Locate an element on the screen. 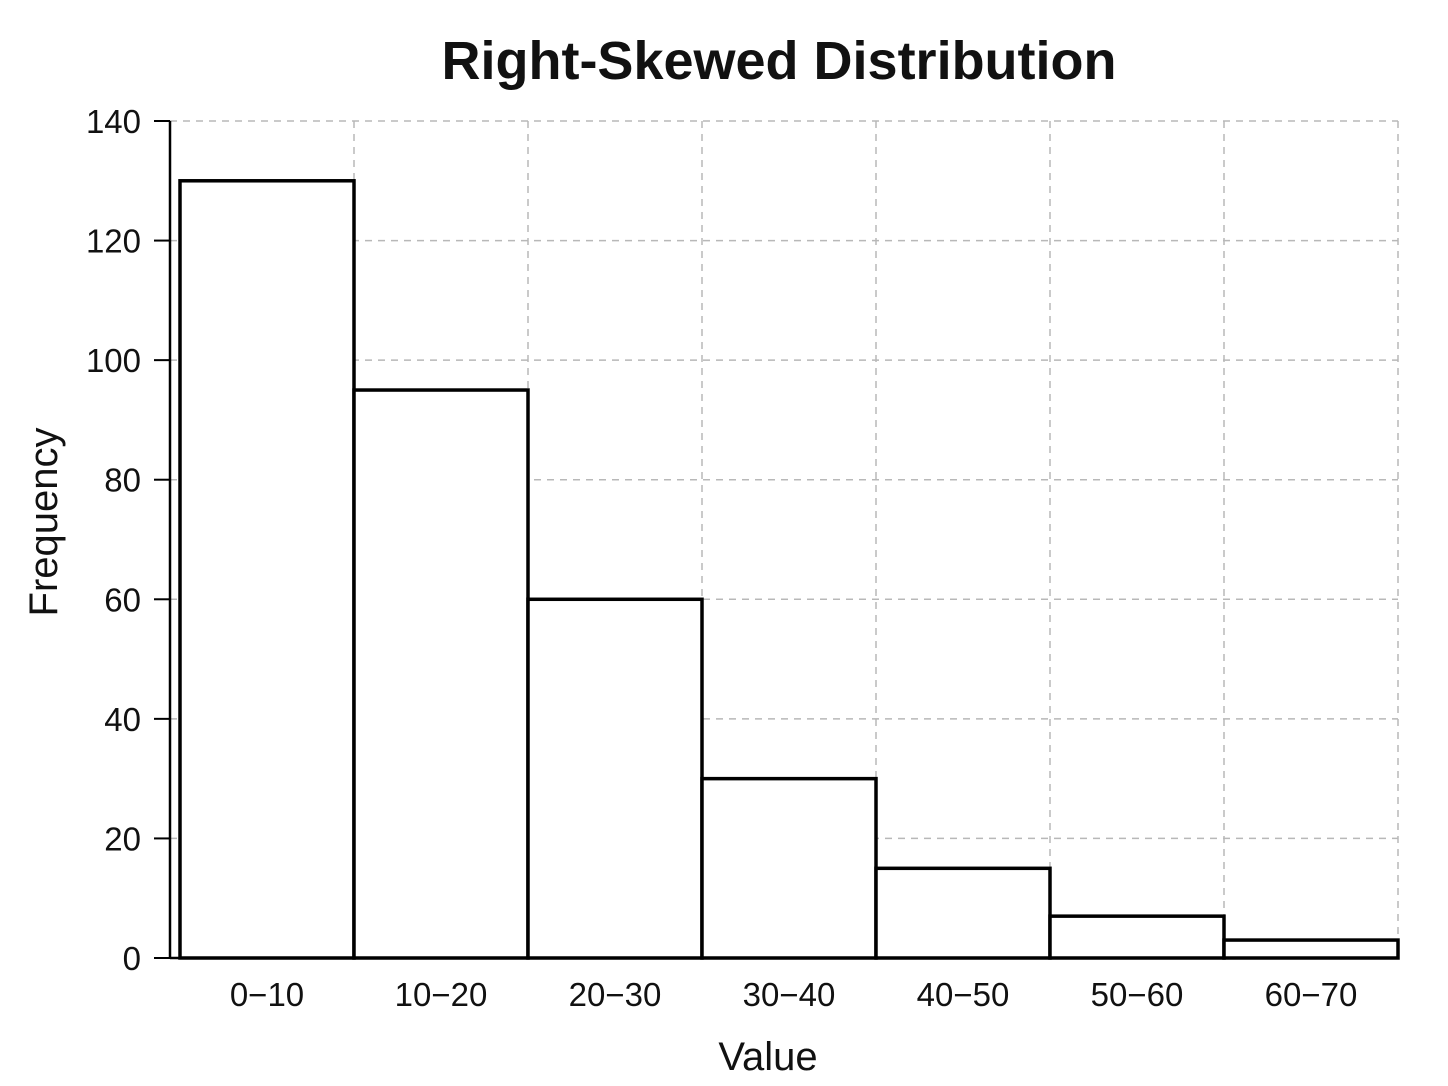 The width and height of the screenshot is (1448, 1086). x-tick-label: 10−20 is located at coordinates (441, 994).